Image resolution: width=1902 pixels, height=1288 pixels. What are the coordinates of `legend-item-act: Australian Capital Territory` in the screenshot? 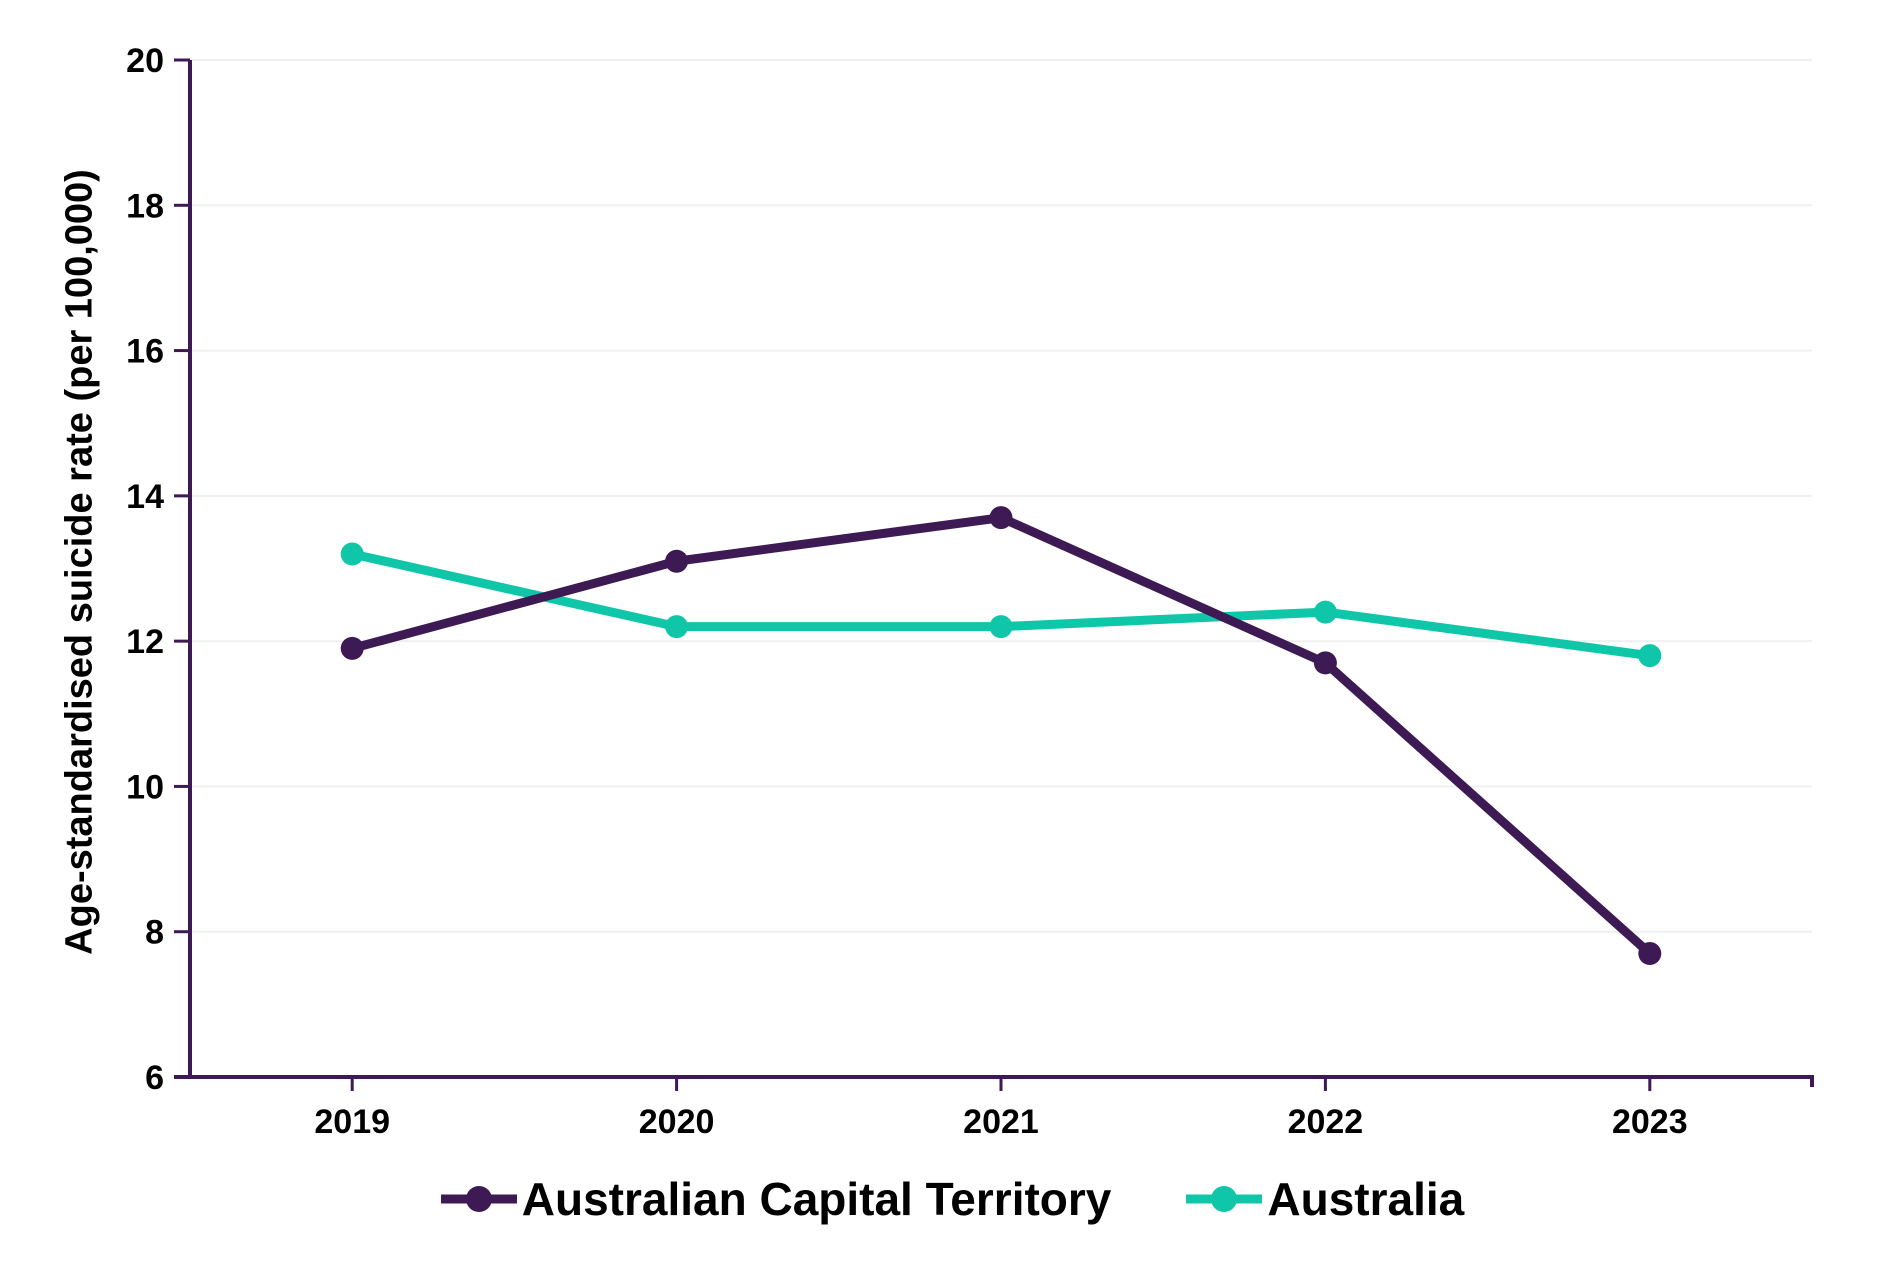 It's located at (775, 1199).